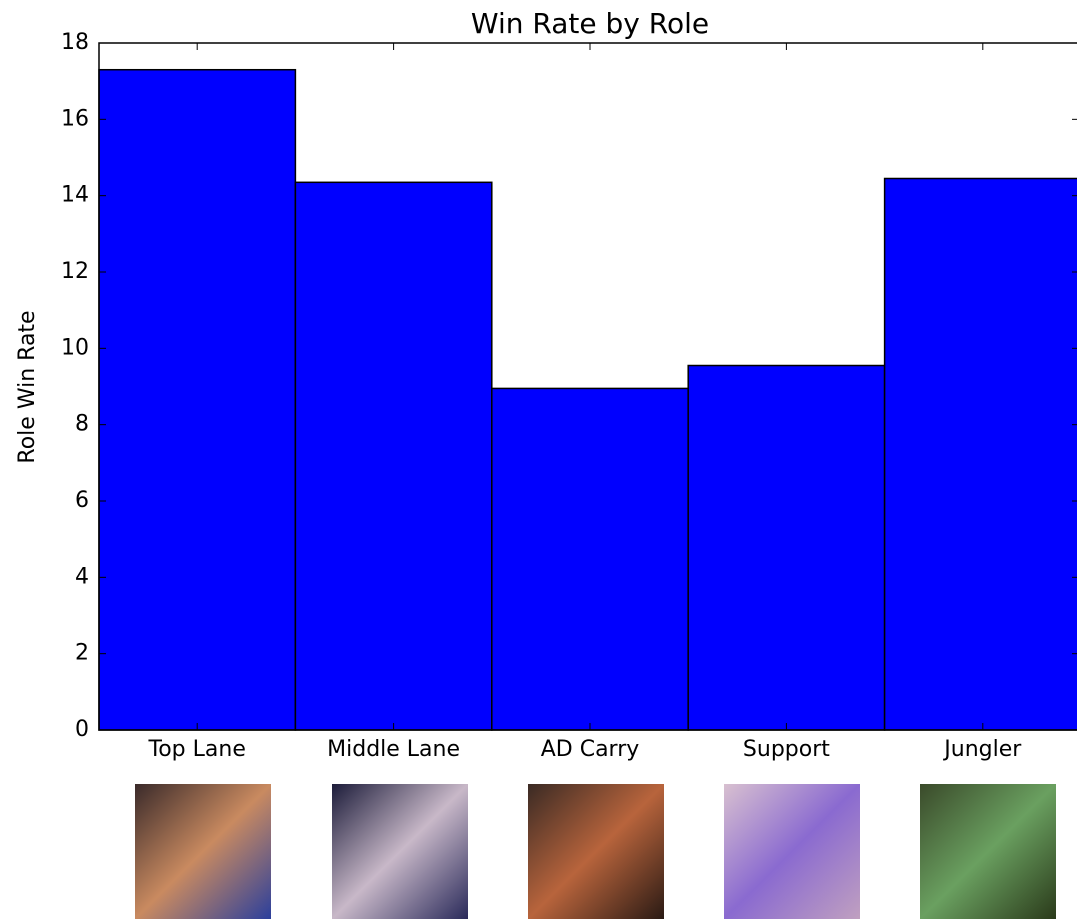  I want to click on y-tick-label: 0, so click(82, 729).